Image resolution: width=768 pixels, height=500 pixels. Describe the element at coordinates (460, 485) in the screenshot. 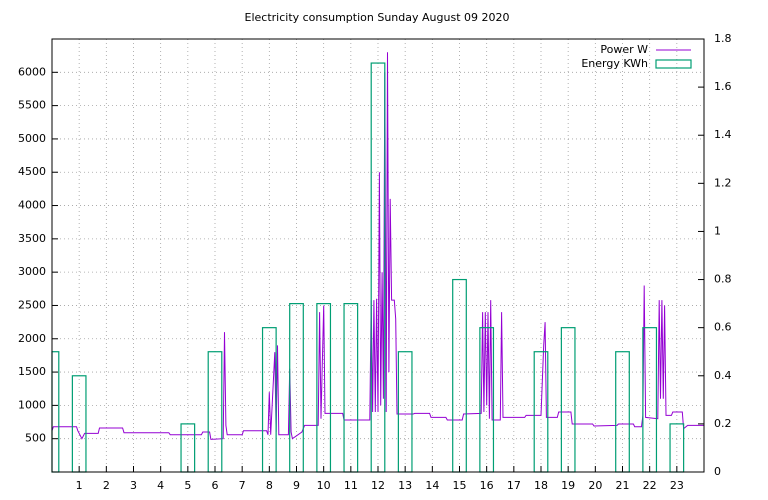

I see `x-tick-label: 15` at that location.